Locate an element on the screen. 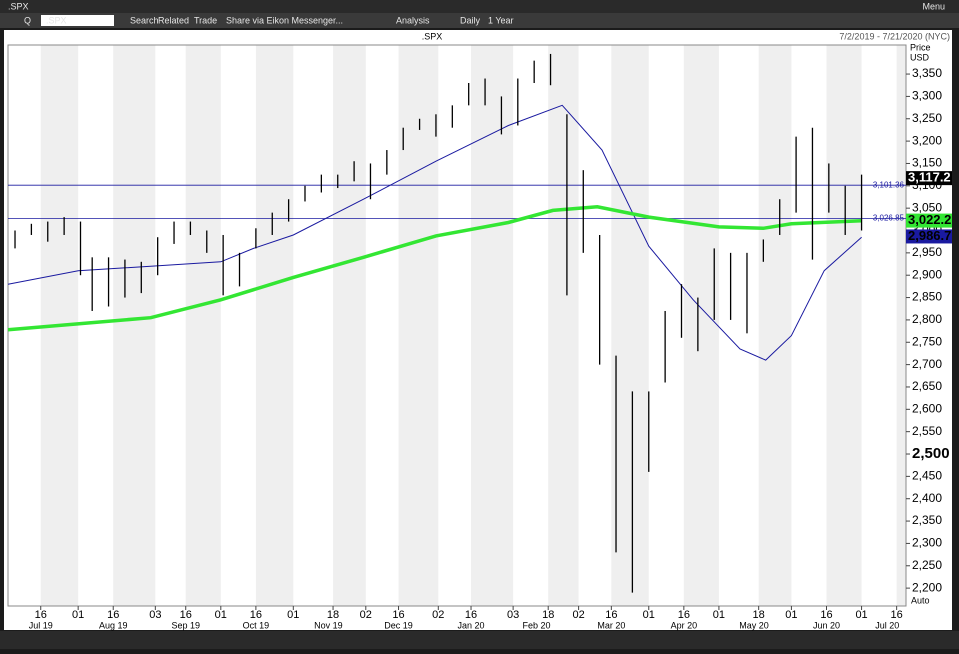 Image resolution: width=959 pixels, height=654 pixels. x-month-label: Jul 20 is located at coordinates (887, 625).